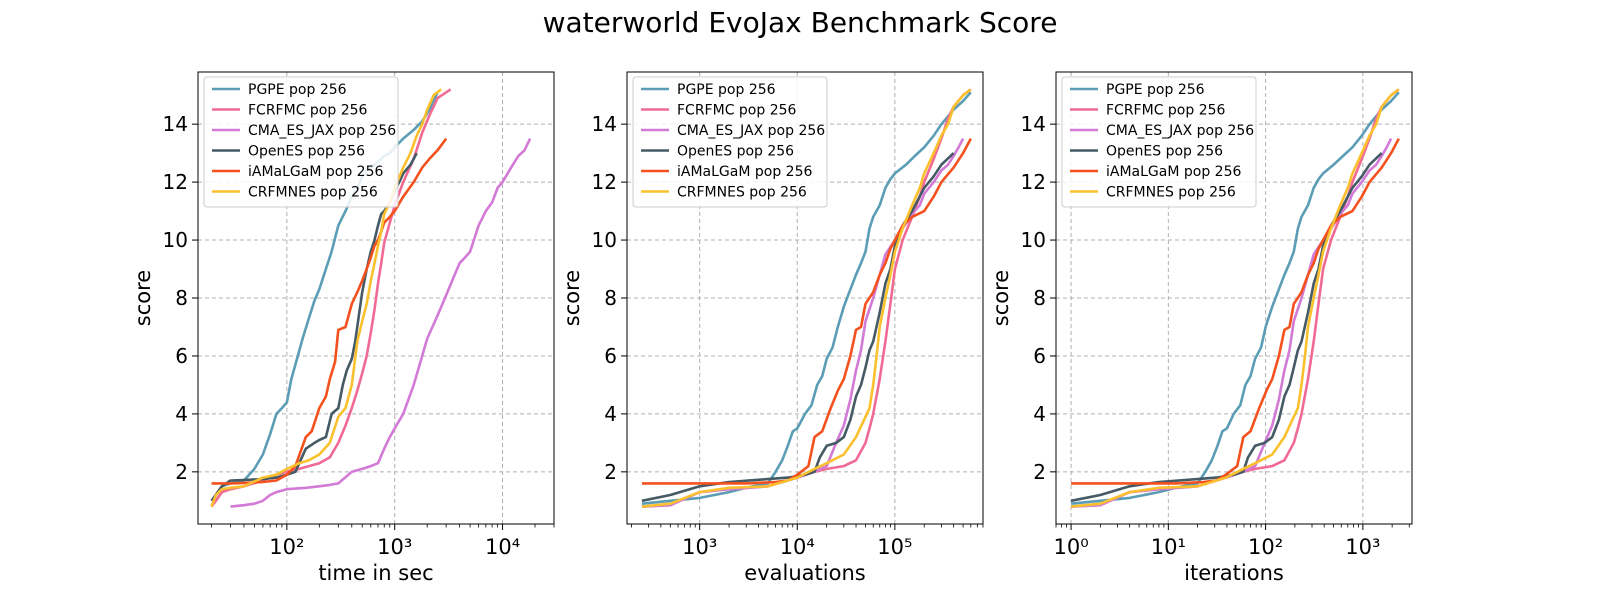  Describe the element at coordinates (1168, 547) in the screenshot. I see `x-tick-label: 10¹` at that location.